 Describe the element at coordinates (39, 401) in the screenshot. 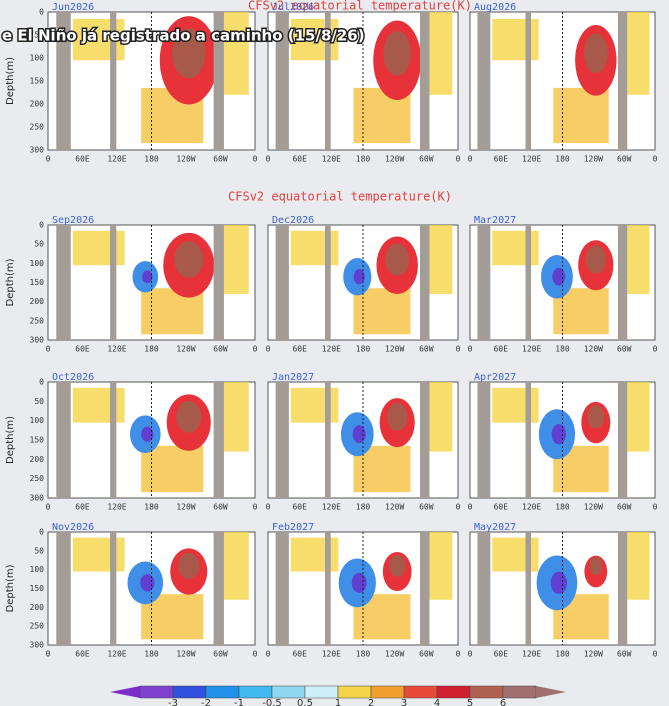

I see `y-tick-label: 50` at that location.